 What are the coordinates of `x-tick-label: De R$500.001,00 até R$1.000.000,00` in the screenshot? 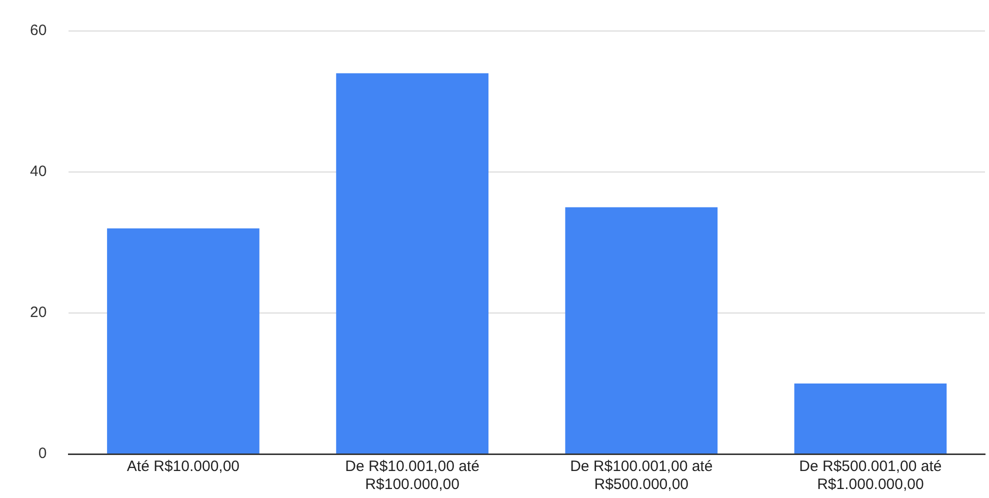 It's located at (870, 476).